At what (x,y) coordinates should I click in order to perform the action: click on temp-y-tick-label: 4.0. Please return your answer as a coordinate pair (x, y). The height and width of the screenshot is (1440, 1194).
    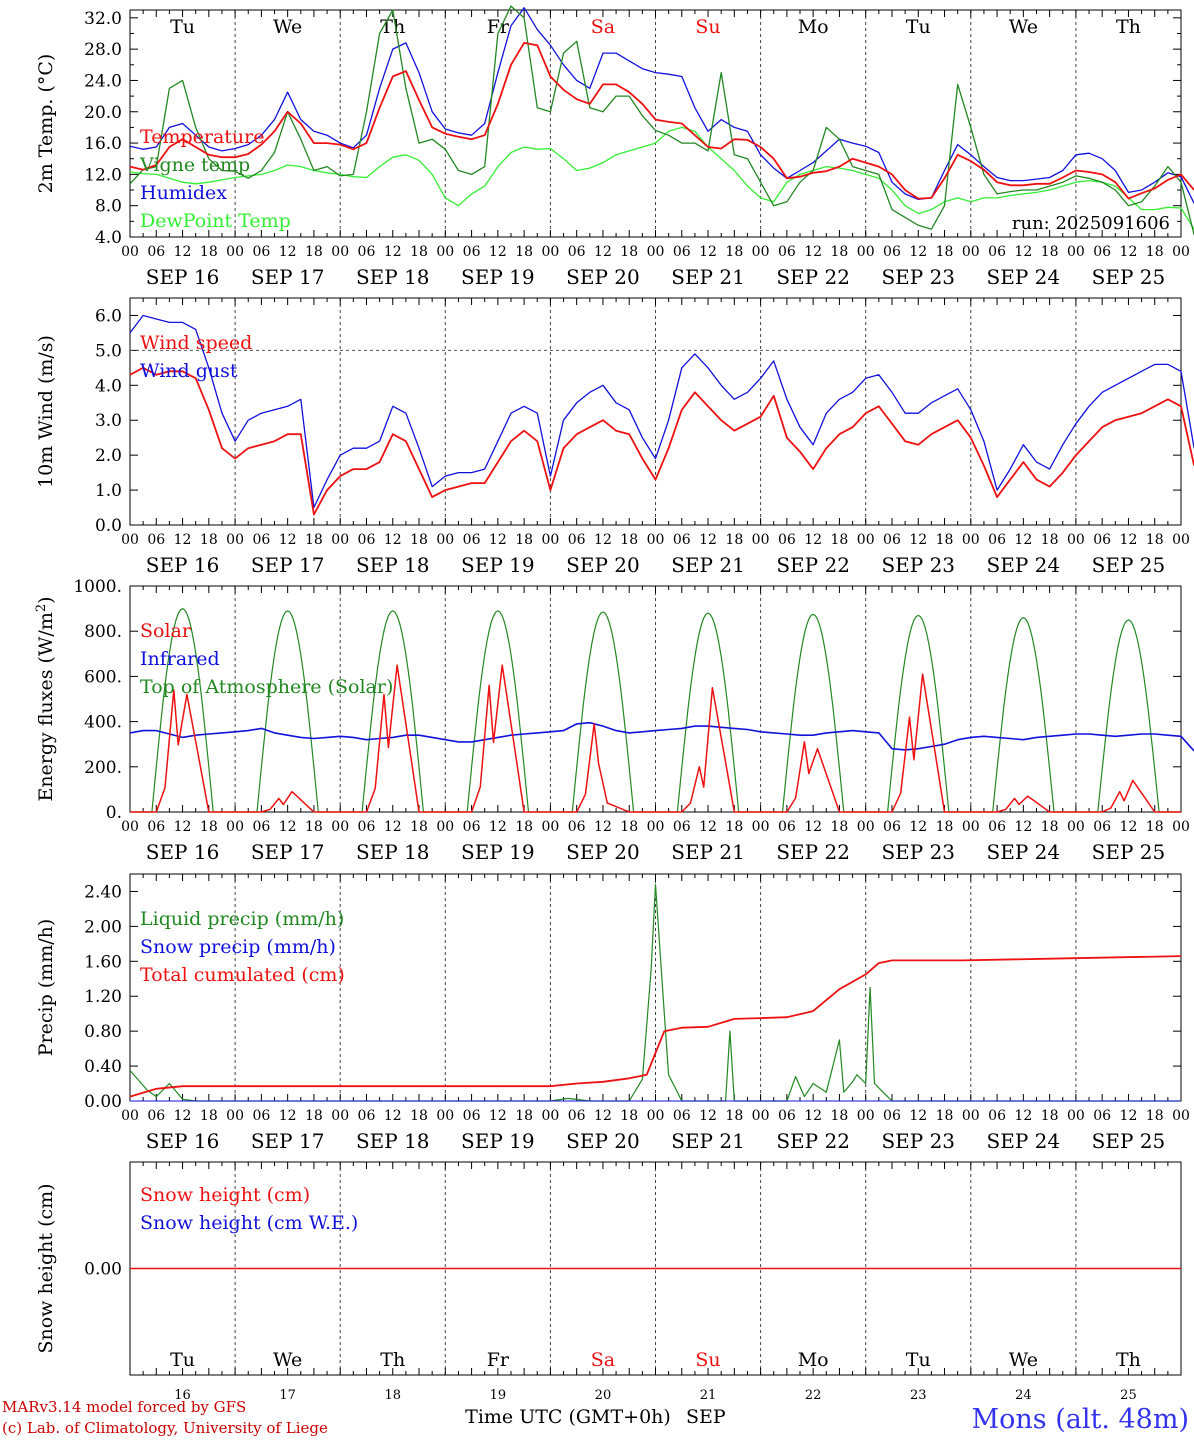
    Looking at the image, I should click on (108, 238).